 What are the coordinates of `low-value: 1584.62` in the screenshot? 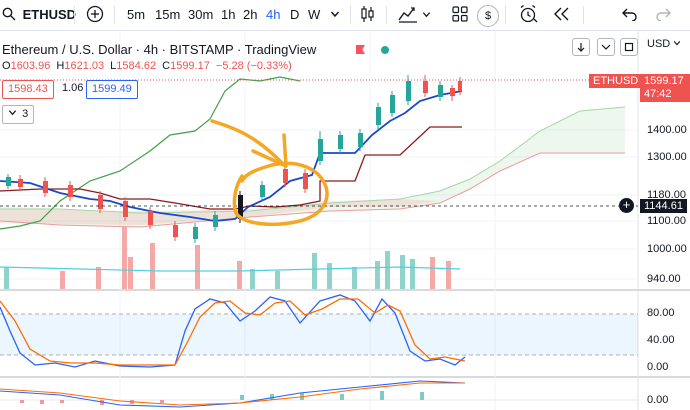 It's located at (136, 66).